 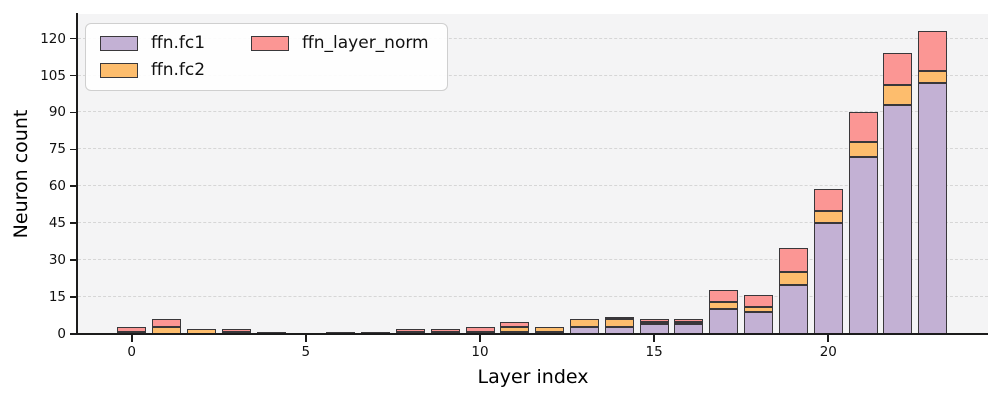 I want to click on x-tick-label-5: 5, so click(x=306, y=352).